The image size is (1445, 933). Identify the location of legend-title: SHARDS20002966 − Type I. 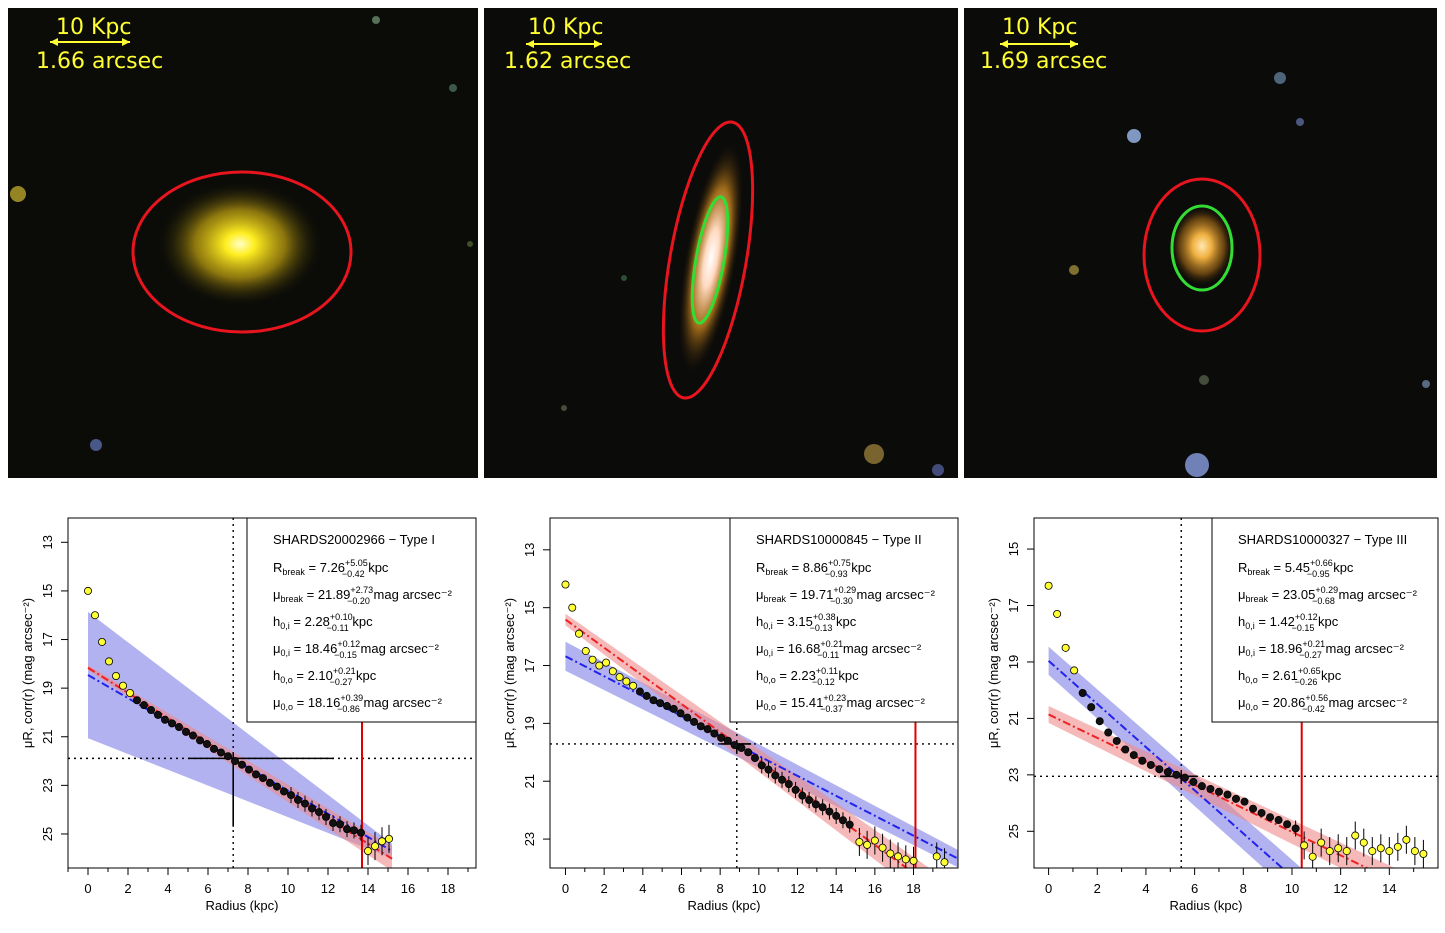
(354, 539).